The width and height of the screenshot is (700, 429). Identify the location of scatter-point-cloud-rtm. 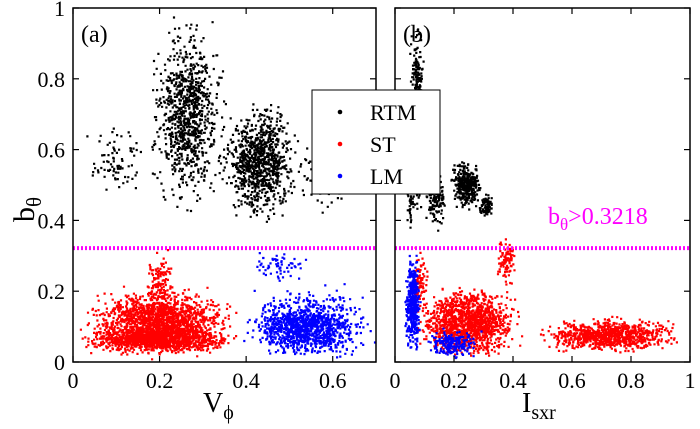
(449, 130).